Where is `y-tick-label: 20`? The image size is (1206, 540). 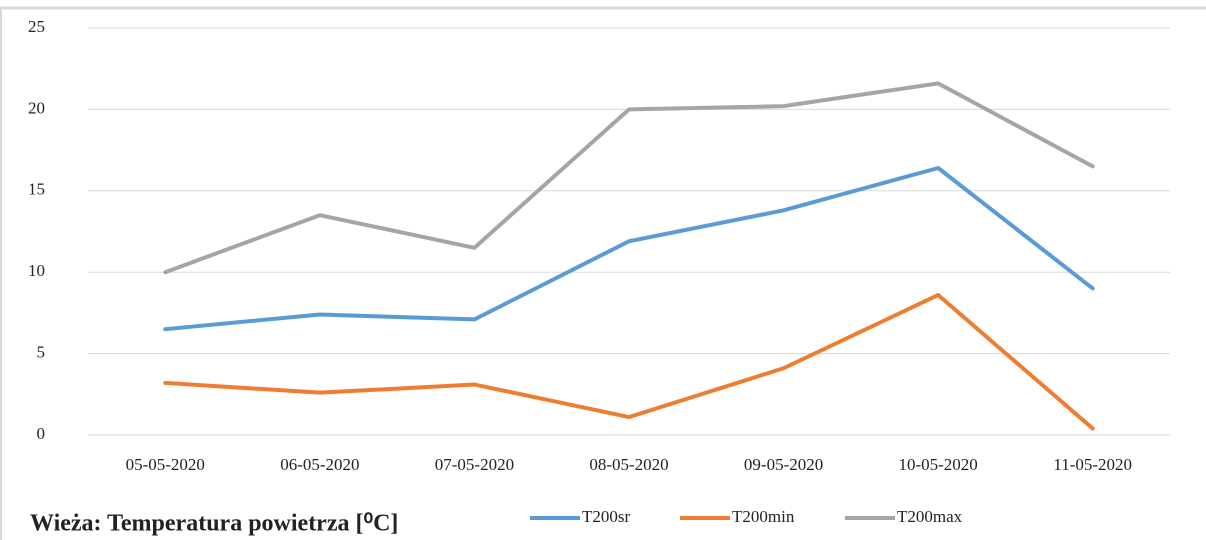 y-tick-label: 20 is located at coordinates (36, 107).